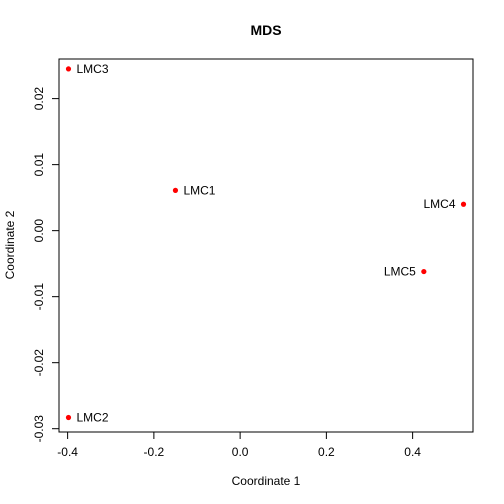  Describe the element at coordinates (39, 429) in the screenshot. I see `y-tick-label: -0.03` at that location.